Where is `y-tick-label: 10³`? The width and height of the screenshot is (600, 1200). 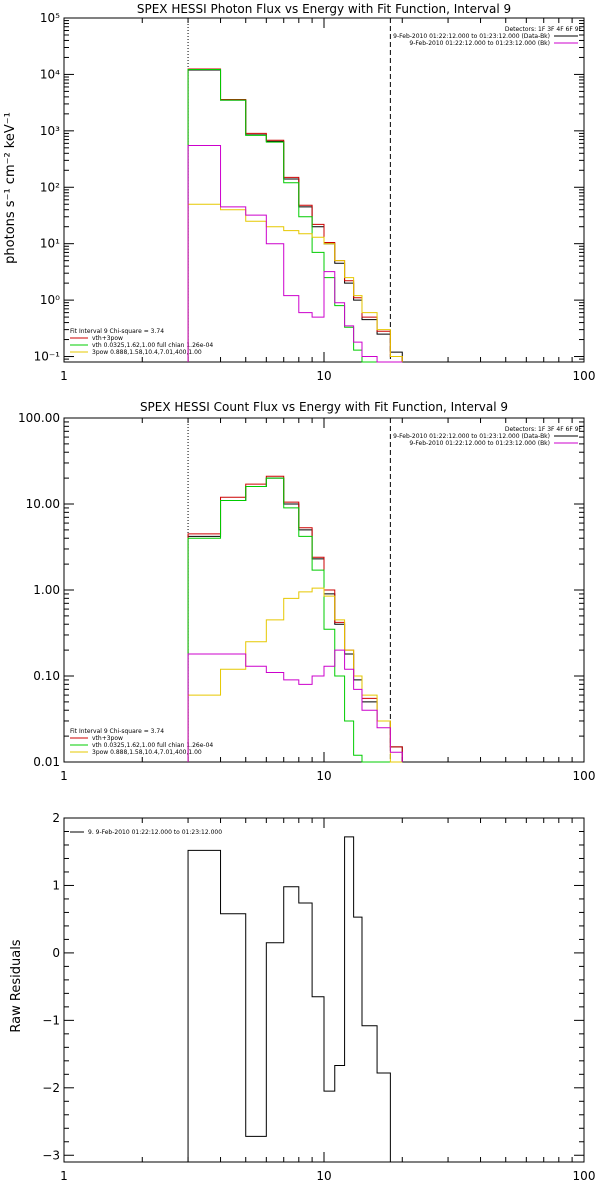
y-tick-label: 10³ is located at coordinates (50, 131).